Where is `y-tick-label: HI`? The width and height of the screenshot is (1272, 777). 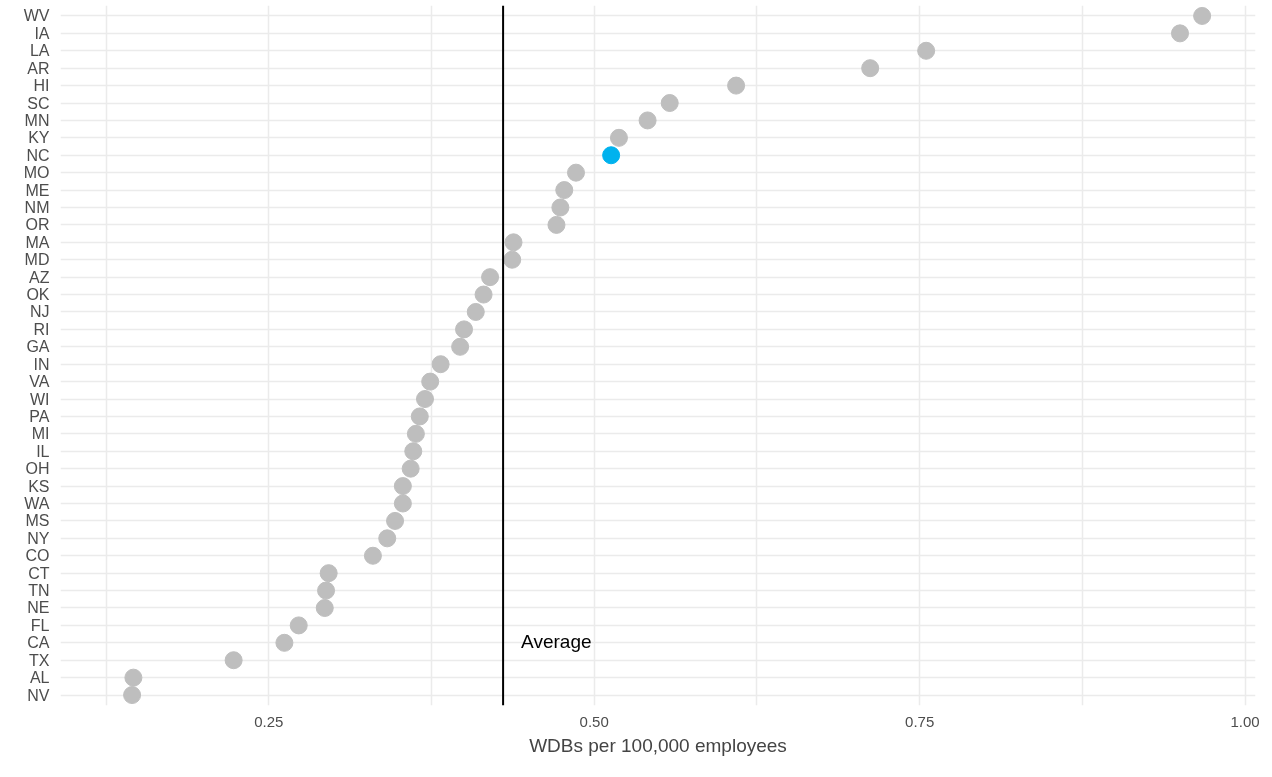
y-tick-label: HI is located at coordinates (41, 86).